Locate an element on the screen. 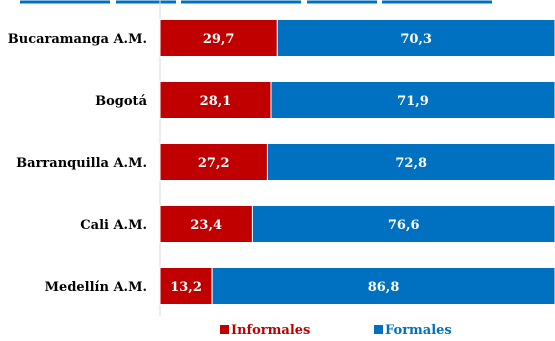  data-label: 72,8 is located at coordinates (411, 163).